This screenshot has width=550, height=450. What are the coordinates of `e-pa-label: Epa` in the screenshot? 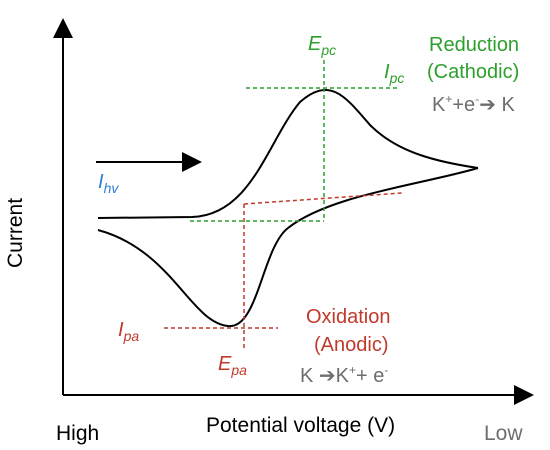 It's located at (232, 365).